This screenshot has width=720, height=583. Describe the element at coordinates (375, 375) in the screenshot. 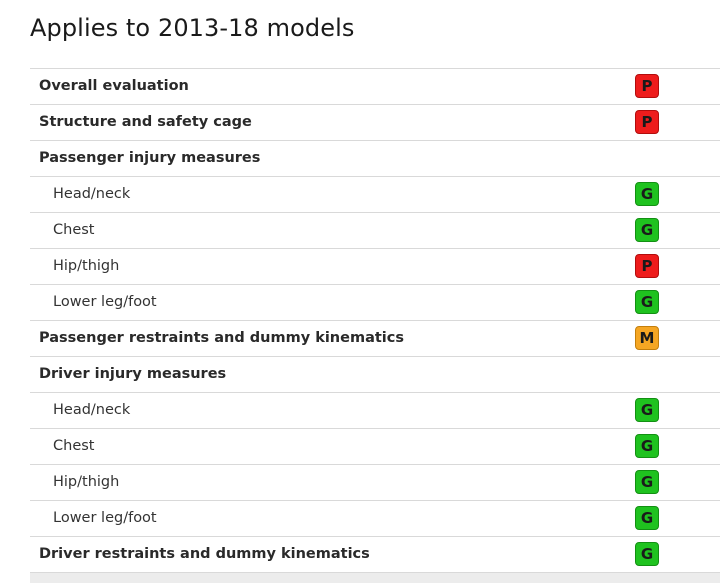

I see `rating-row: Driver injury measures` at that location.